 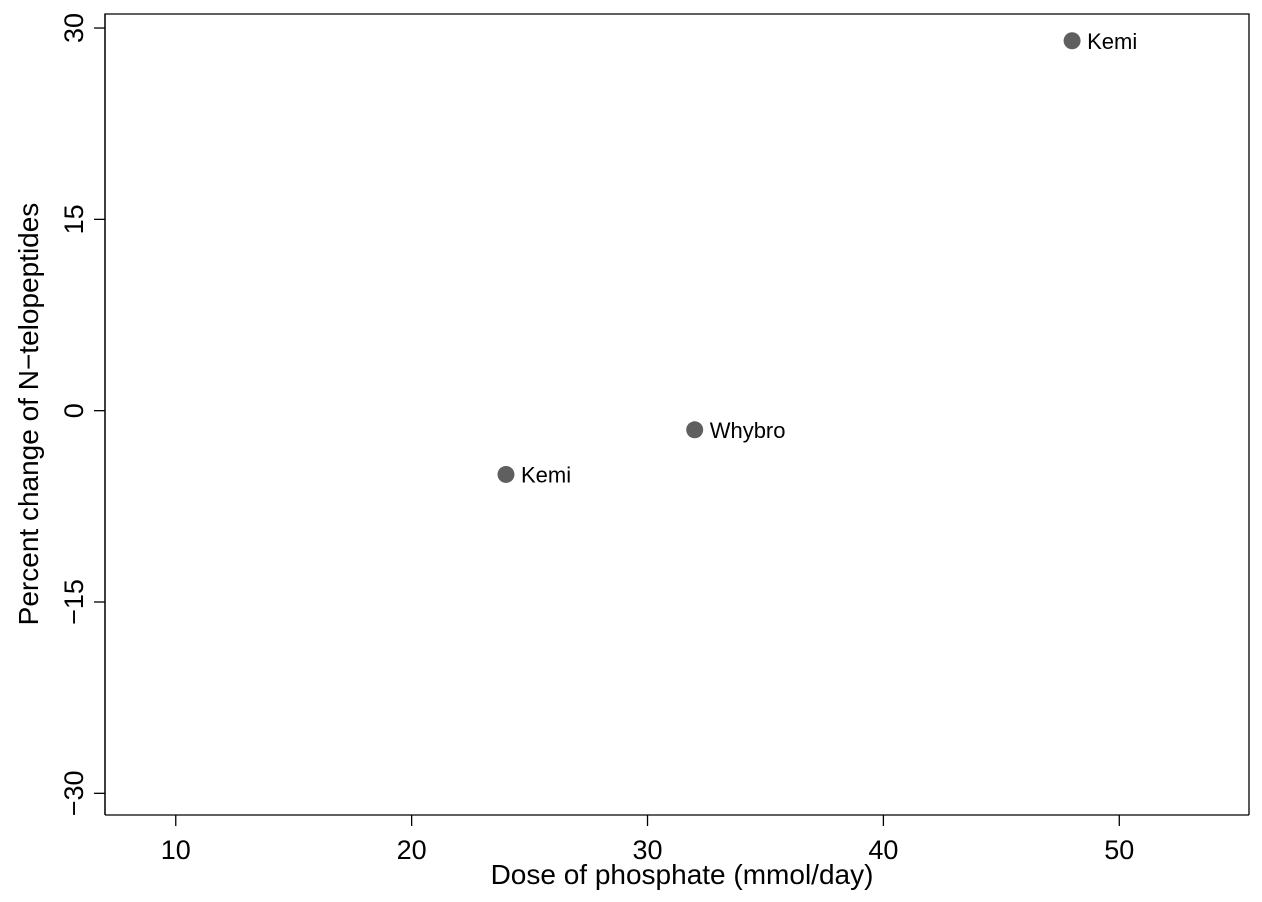 I want to click on y-tick-label: 30, so click(x=74, y=28).